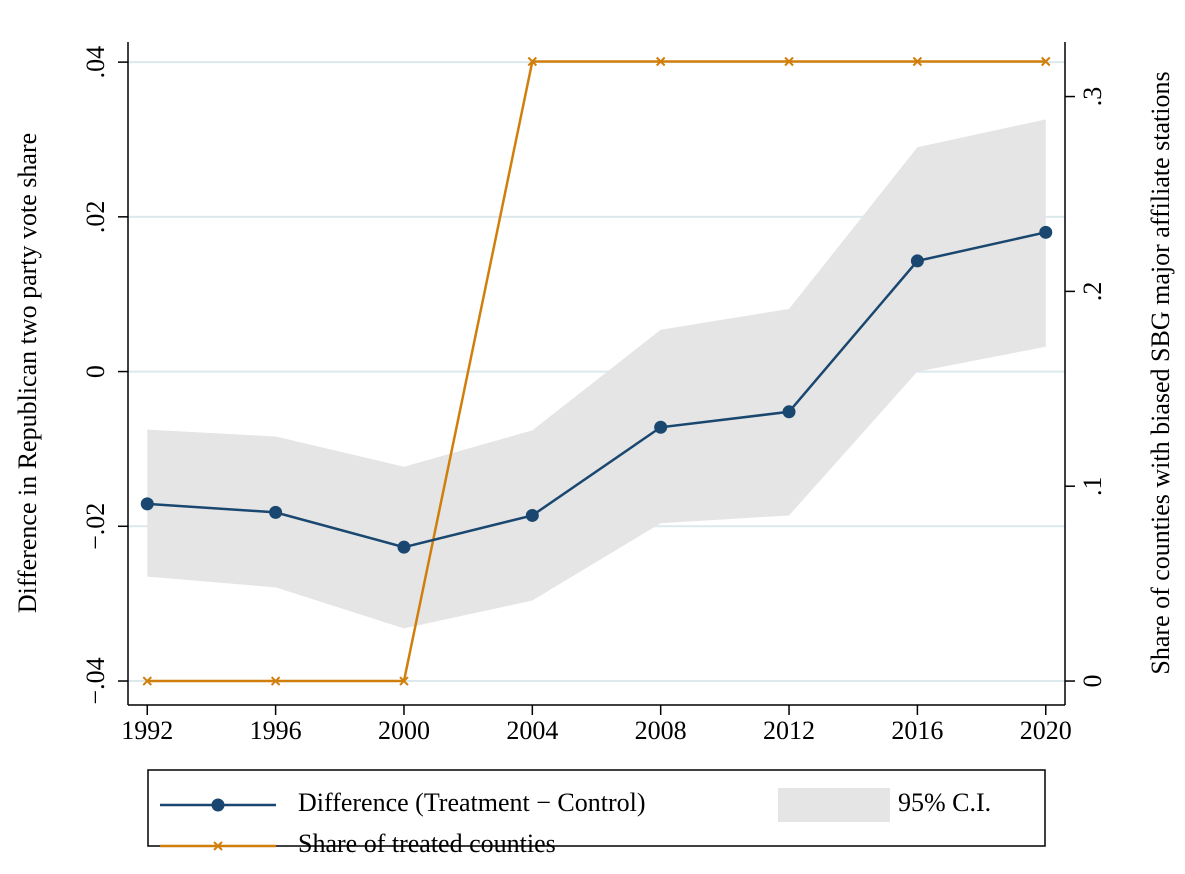 This screenshot has height=874, width=1185. I want to click on y-tick-label: −.02, so click(95, 526).